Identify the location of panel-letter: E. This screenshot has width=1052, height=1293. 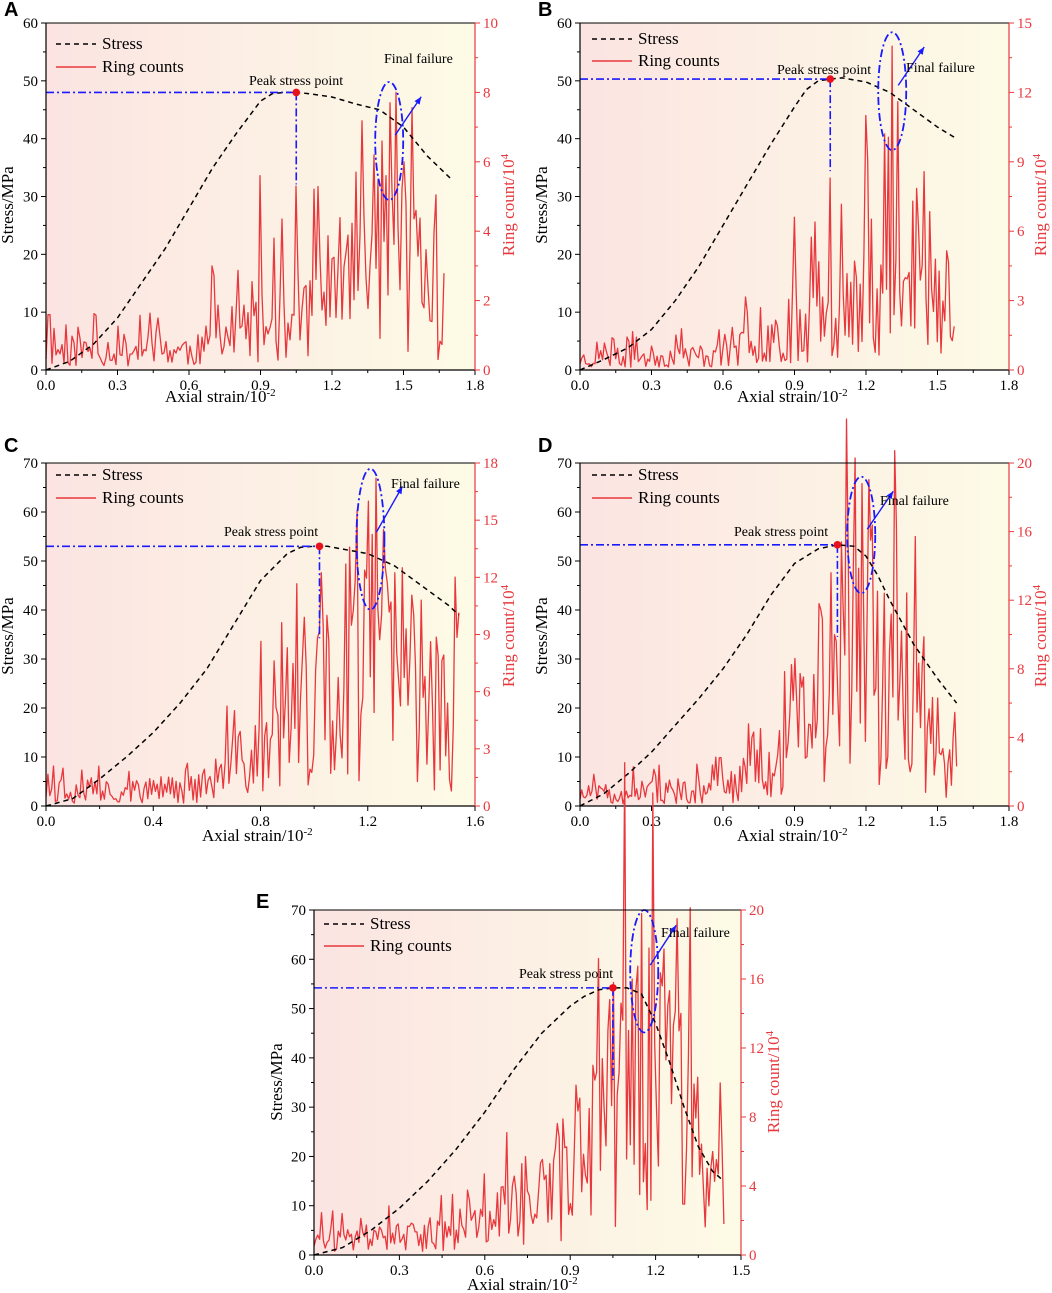
(262, 902).